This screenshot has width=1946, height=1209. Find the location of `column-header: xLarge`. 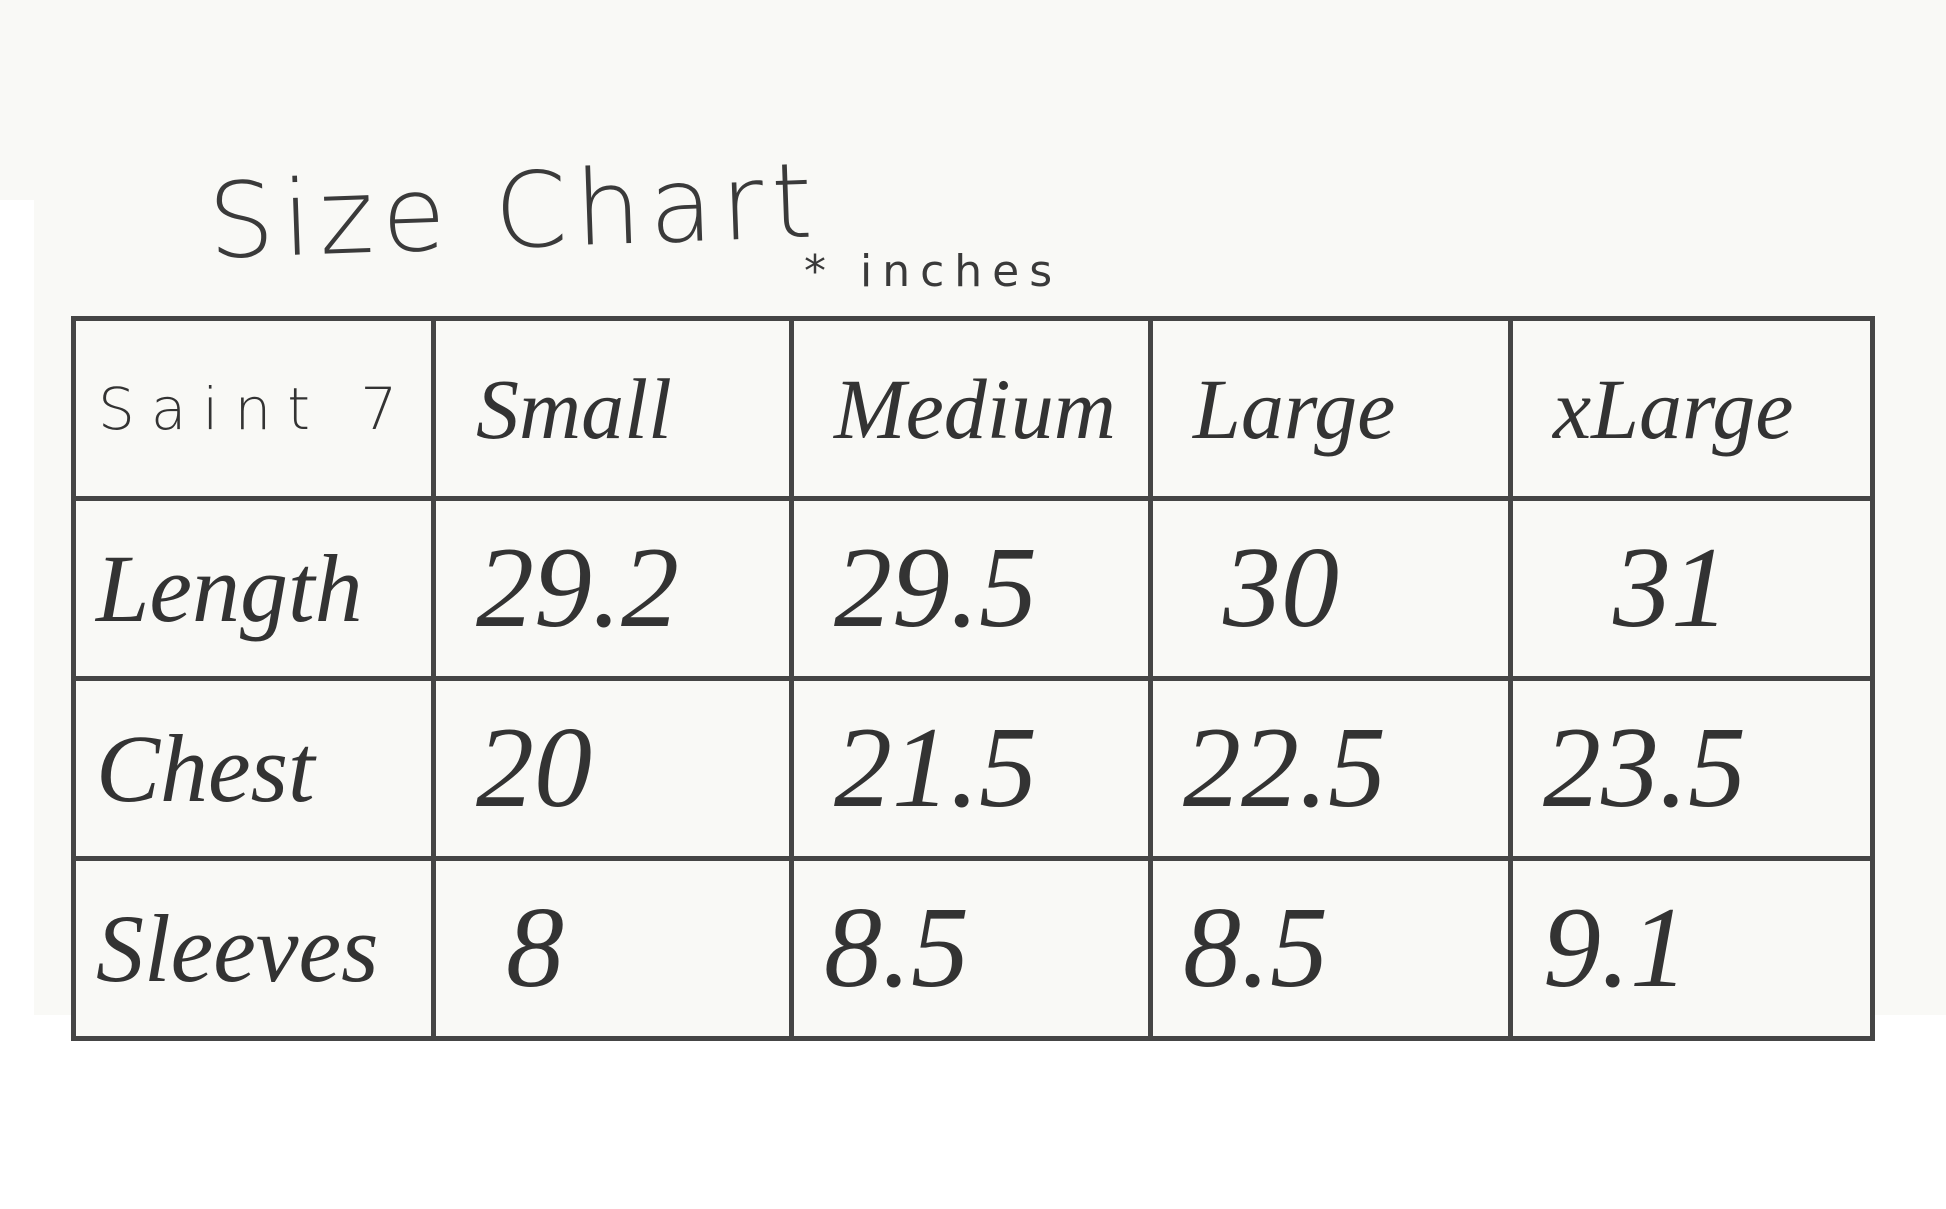

column-header: xLarge is located at coordinates (1691, 408).